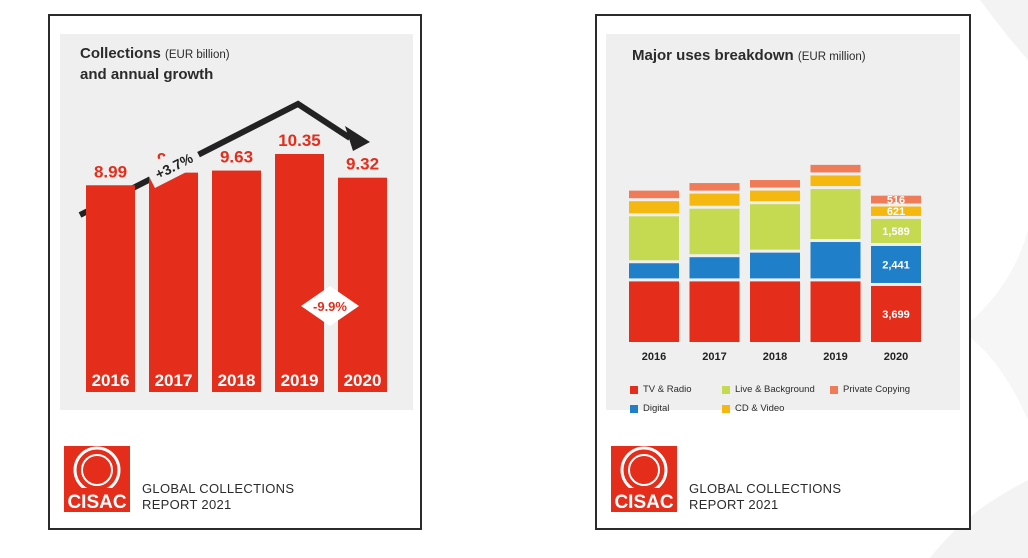 The image size is (1028, 558). What do you see at coordinates (877, 389) in the screenshot?
I see `legend-label: Private Copying` at bounding box center [877, 389].